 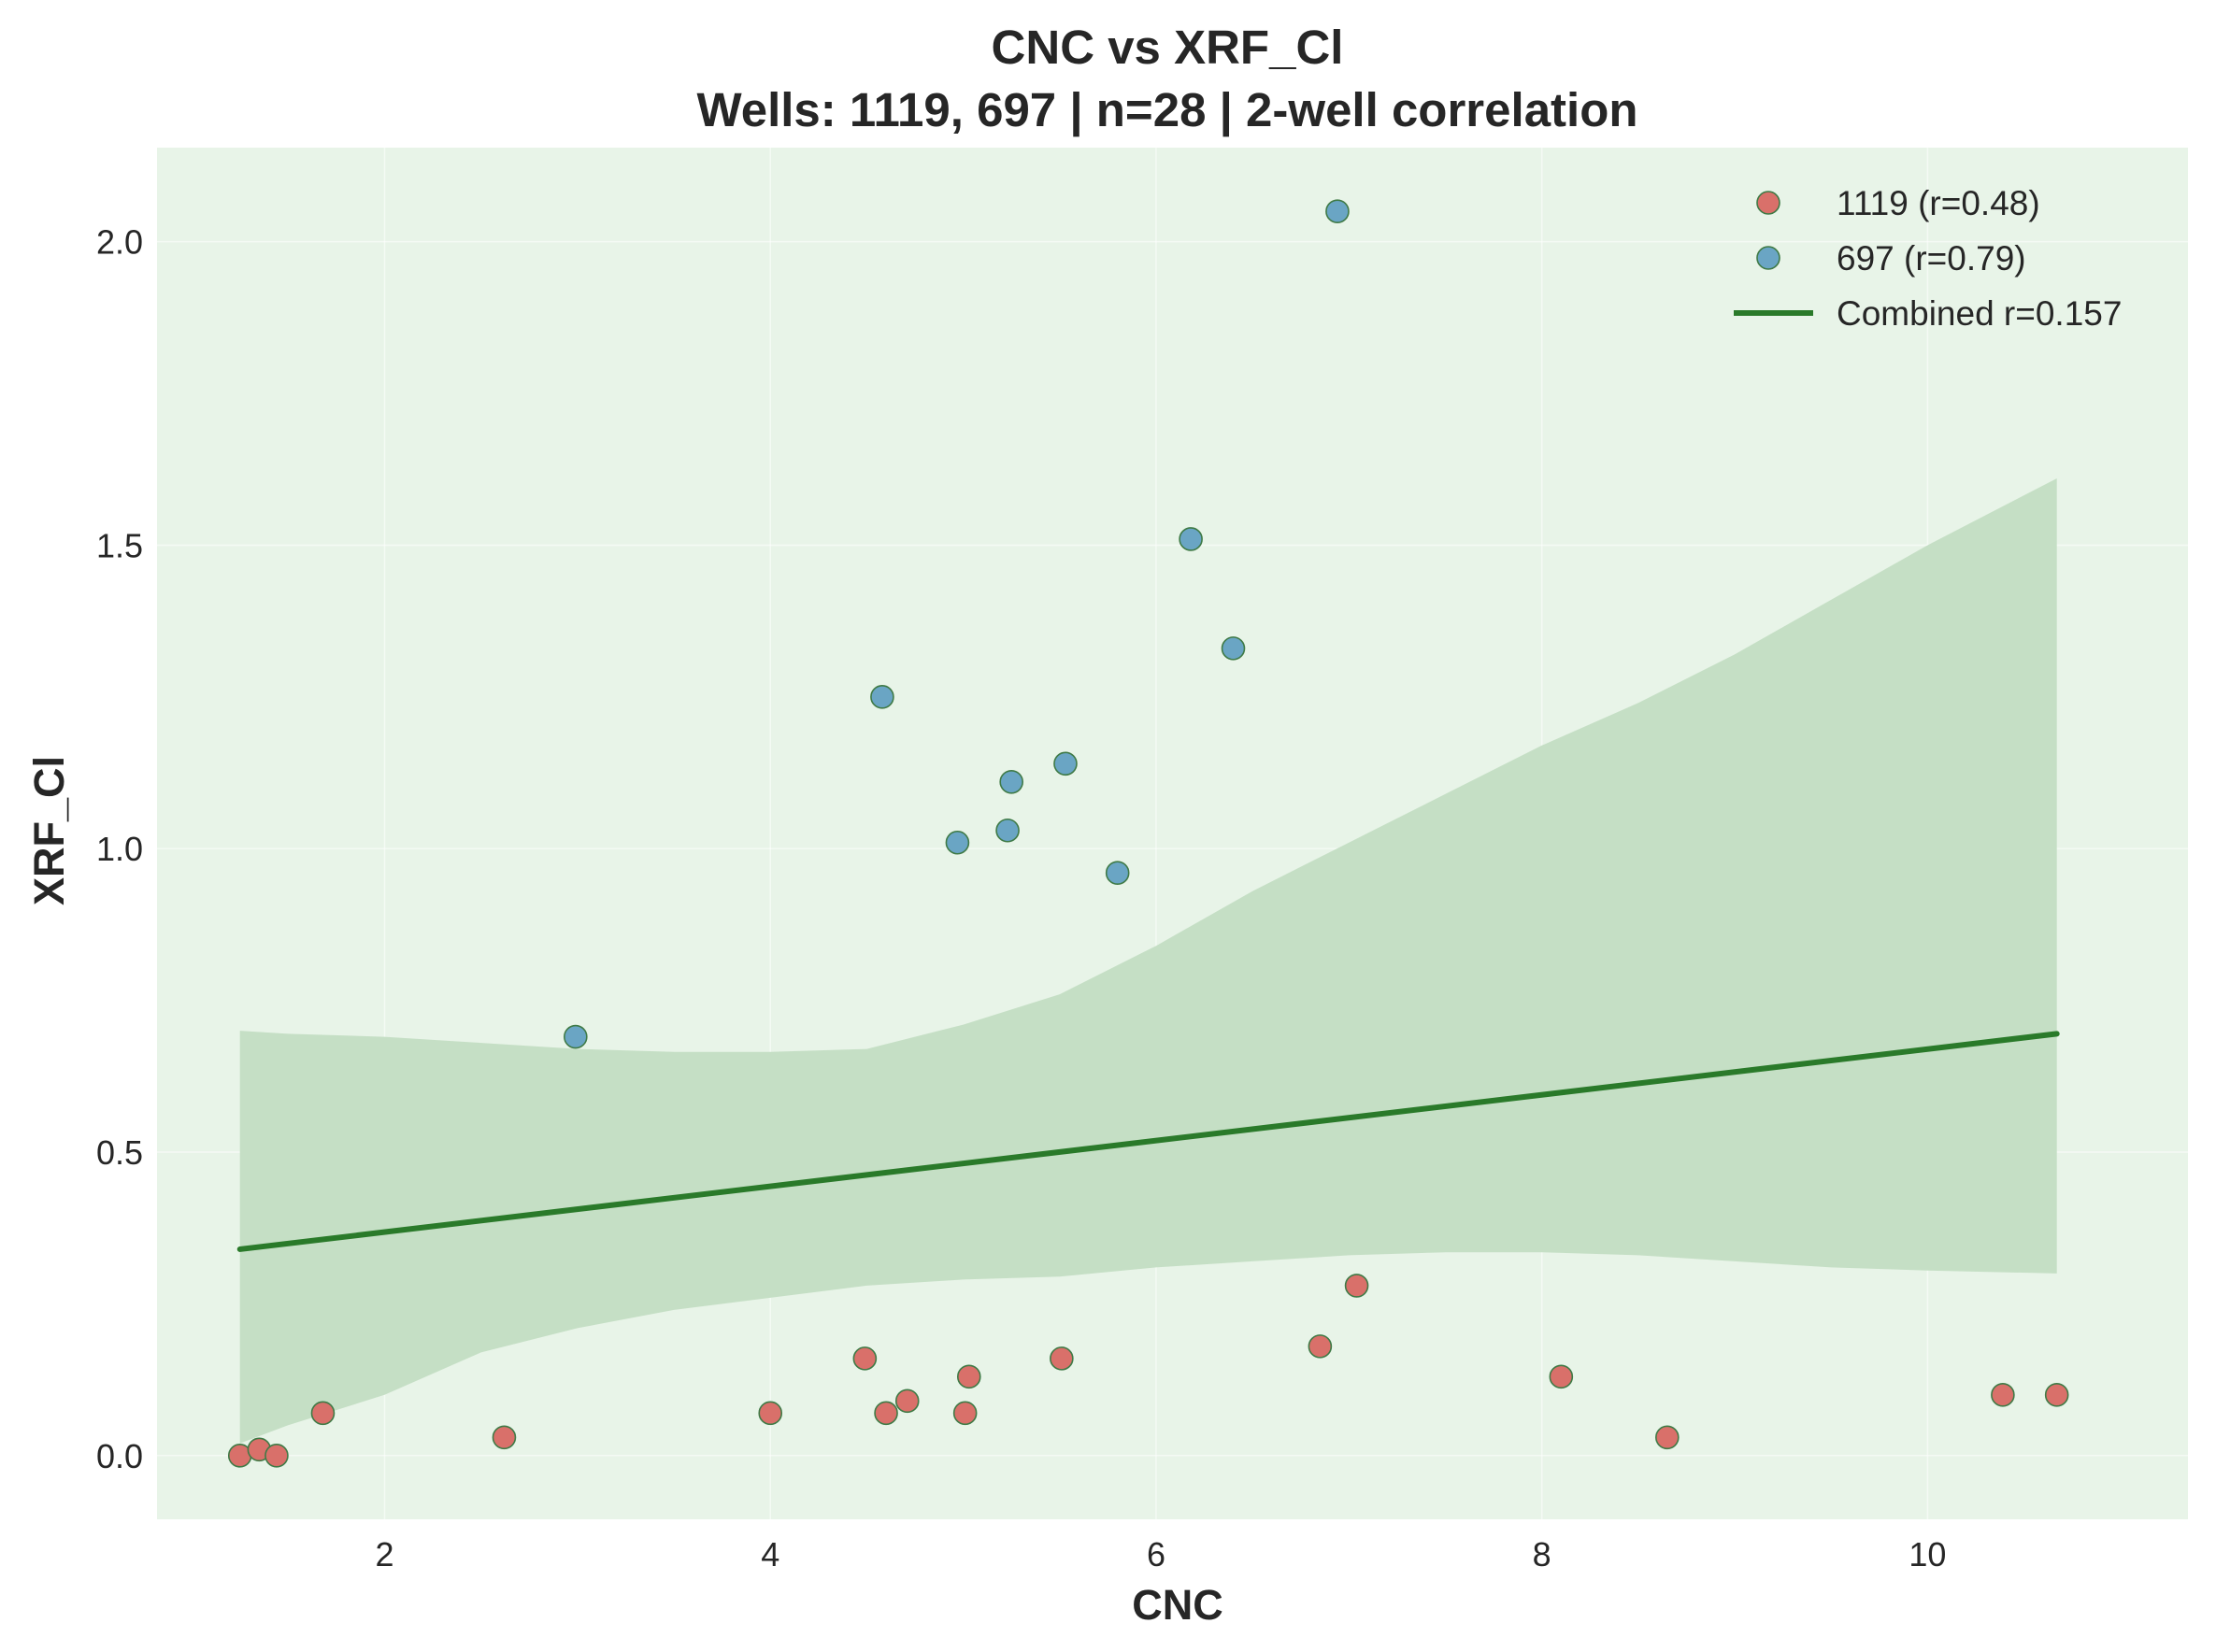 I want to click on x-tick-label: 4, so click(x=770, y=1554).